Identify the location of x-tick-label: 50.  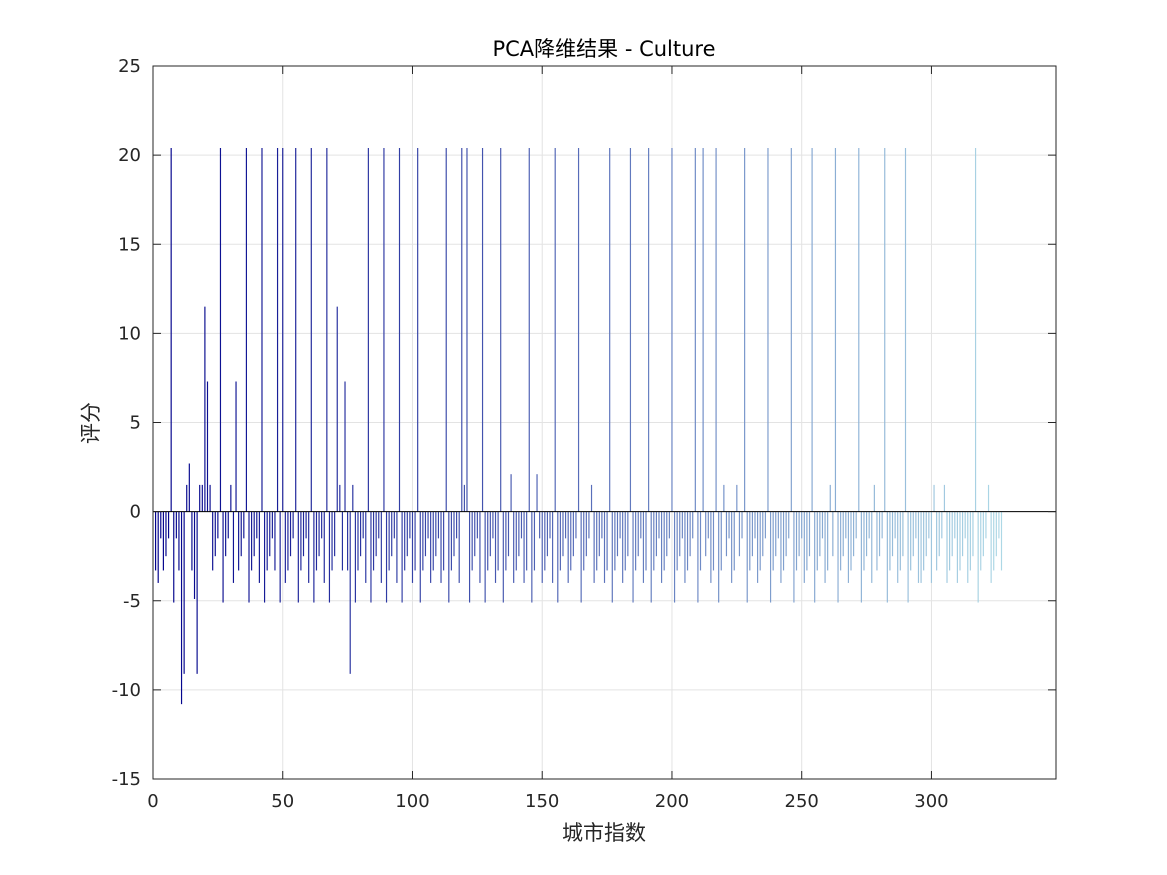
(282, 801).